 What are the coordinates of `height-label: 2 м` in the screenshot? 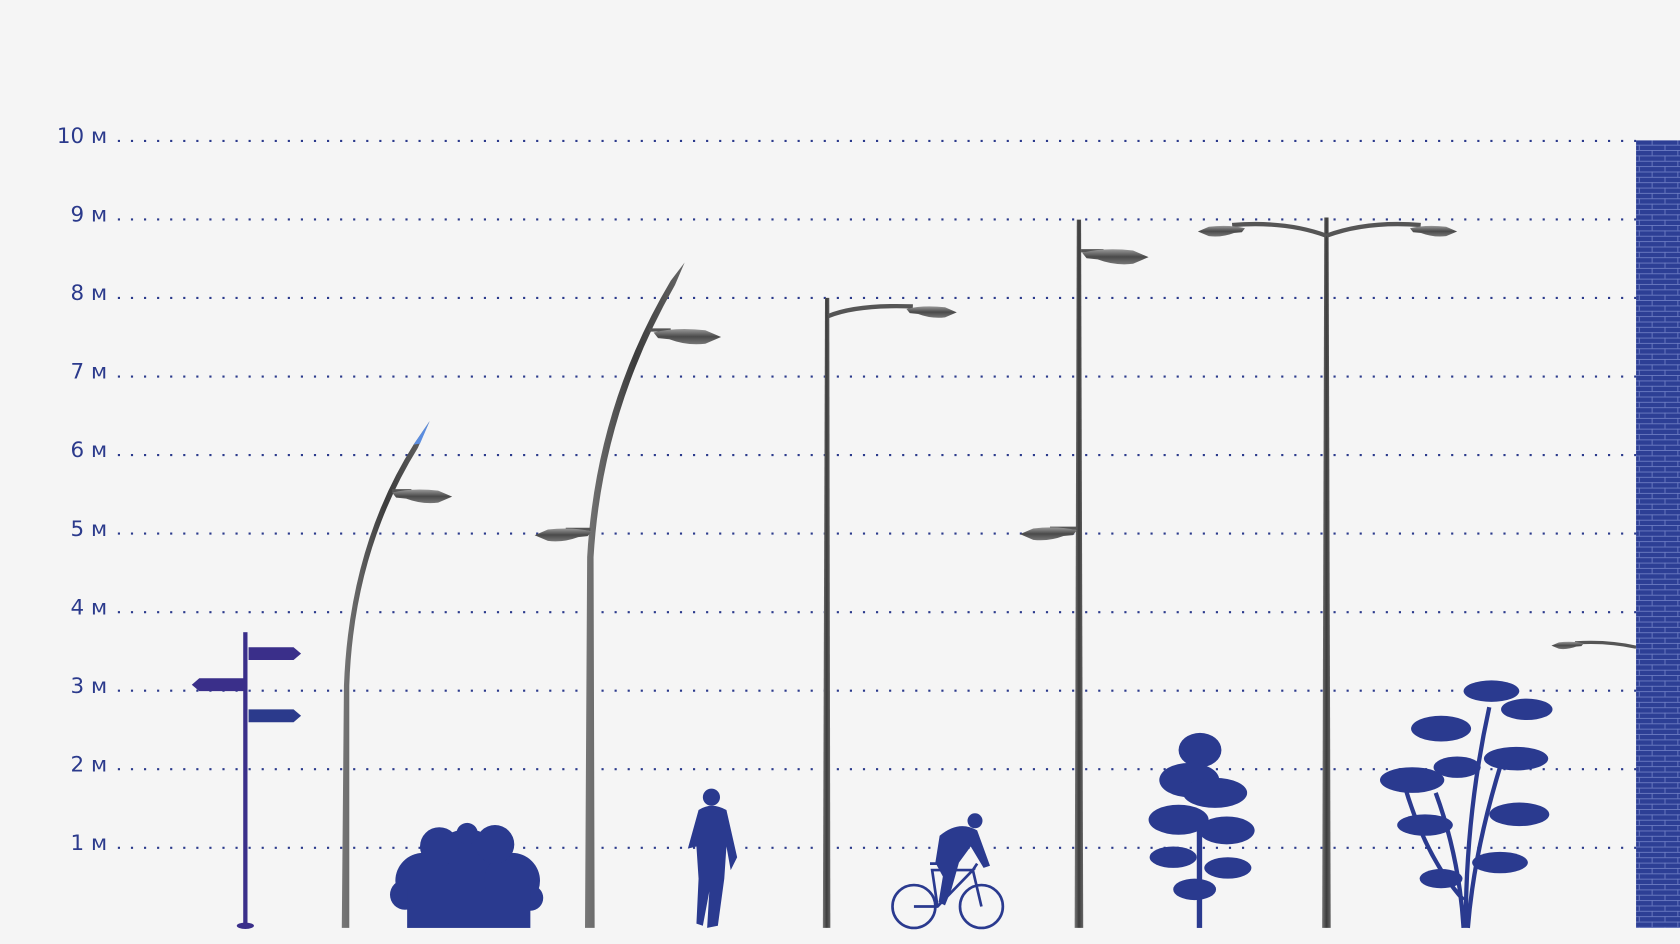 It's located at (89, 764).